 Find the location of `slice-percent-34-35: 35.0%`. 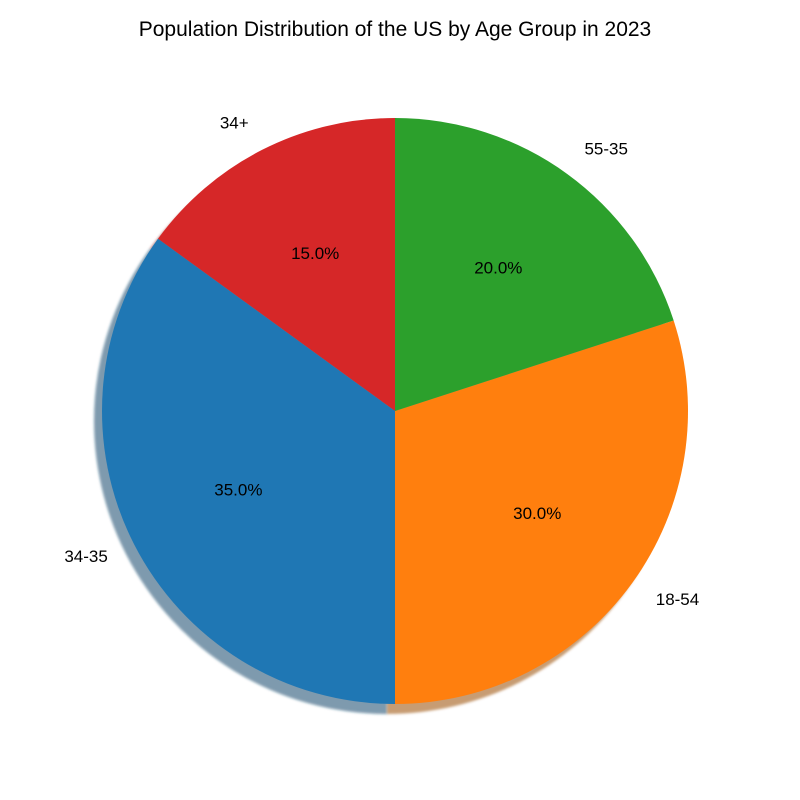

slice-percent-34-35: 35.0% is located at coordinates (238, 489).